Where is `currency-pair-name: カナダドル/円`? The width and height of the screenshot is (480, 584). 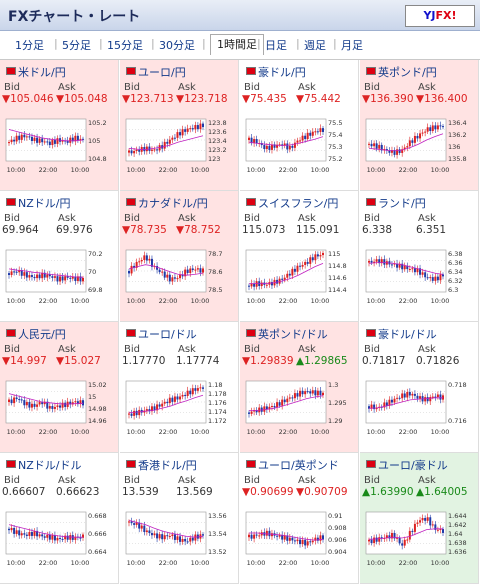 currency-pair-name: カナダドル/円 is located at coordinates (167, 203).